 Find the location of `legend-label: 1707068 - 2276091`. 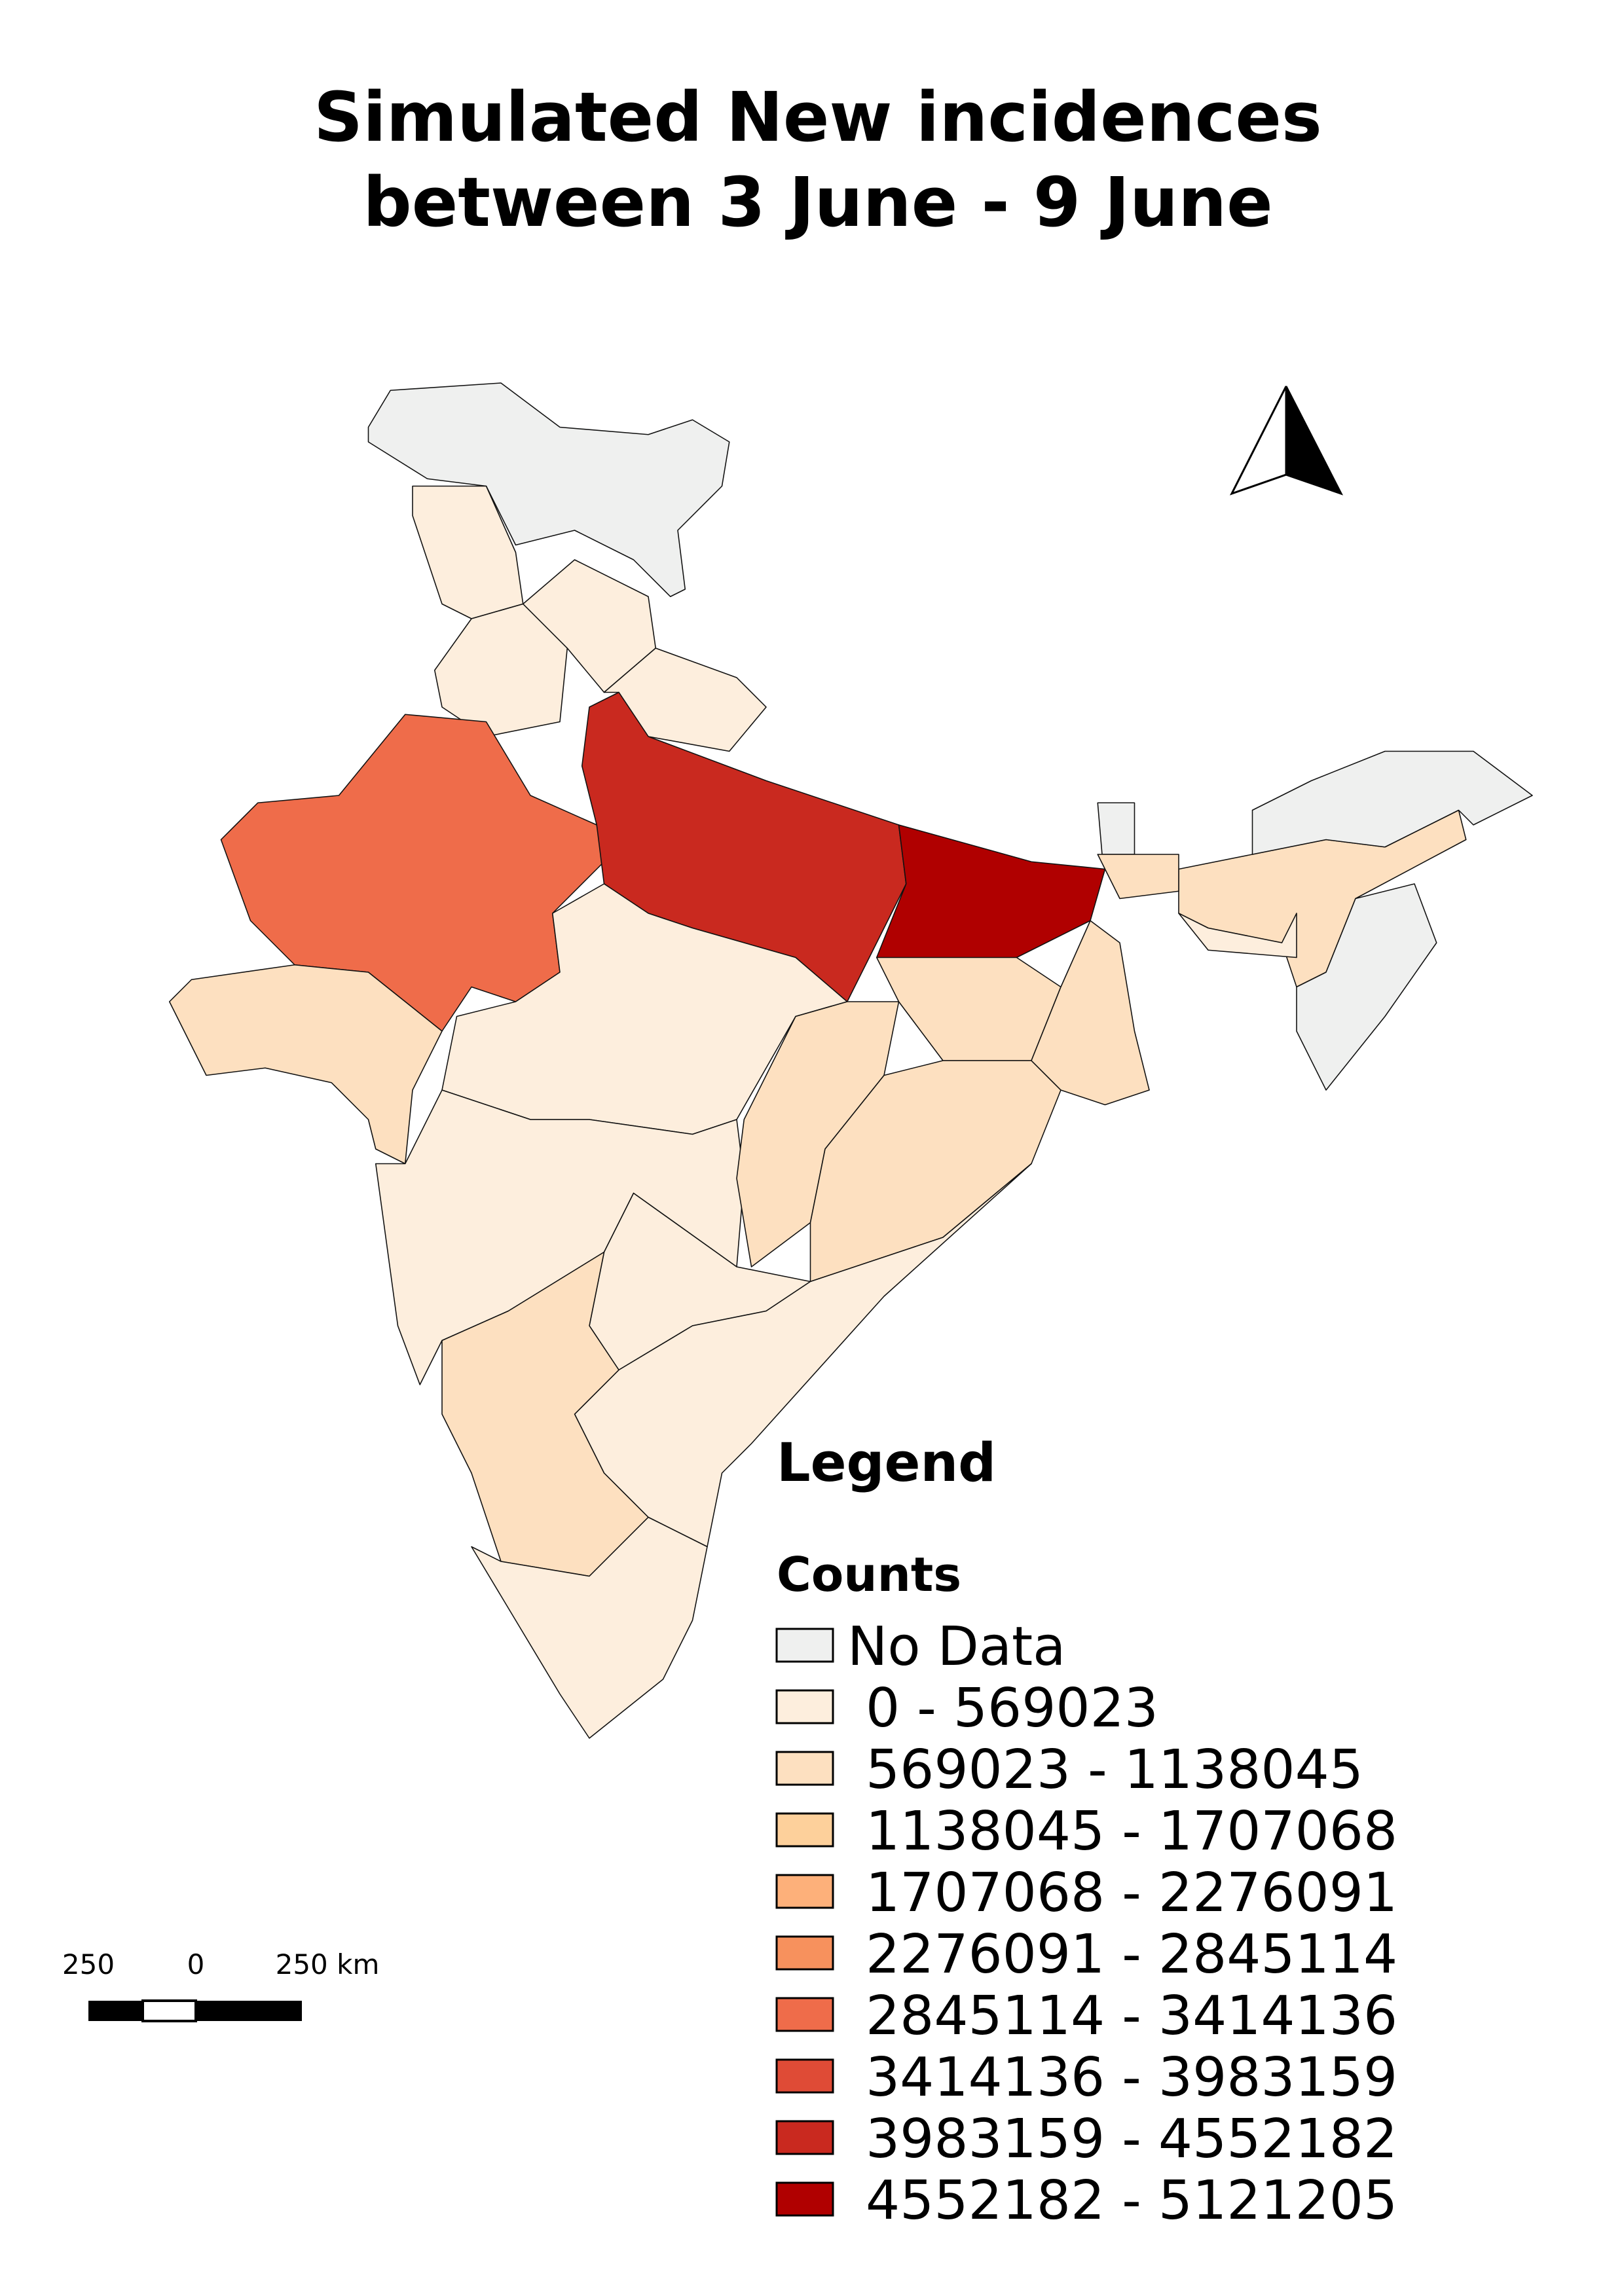

legend-label: 1707068 - 2276091 is located at coordinates (1131, 1893).